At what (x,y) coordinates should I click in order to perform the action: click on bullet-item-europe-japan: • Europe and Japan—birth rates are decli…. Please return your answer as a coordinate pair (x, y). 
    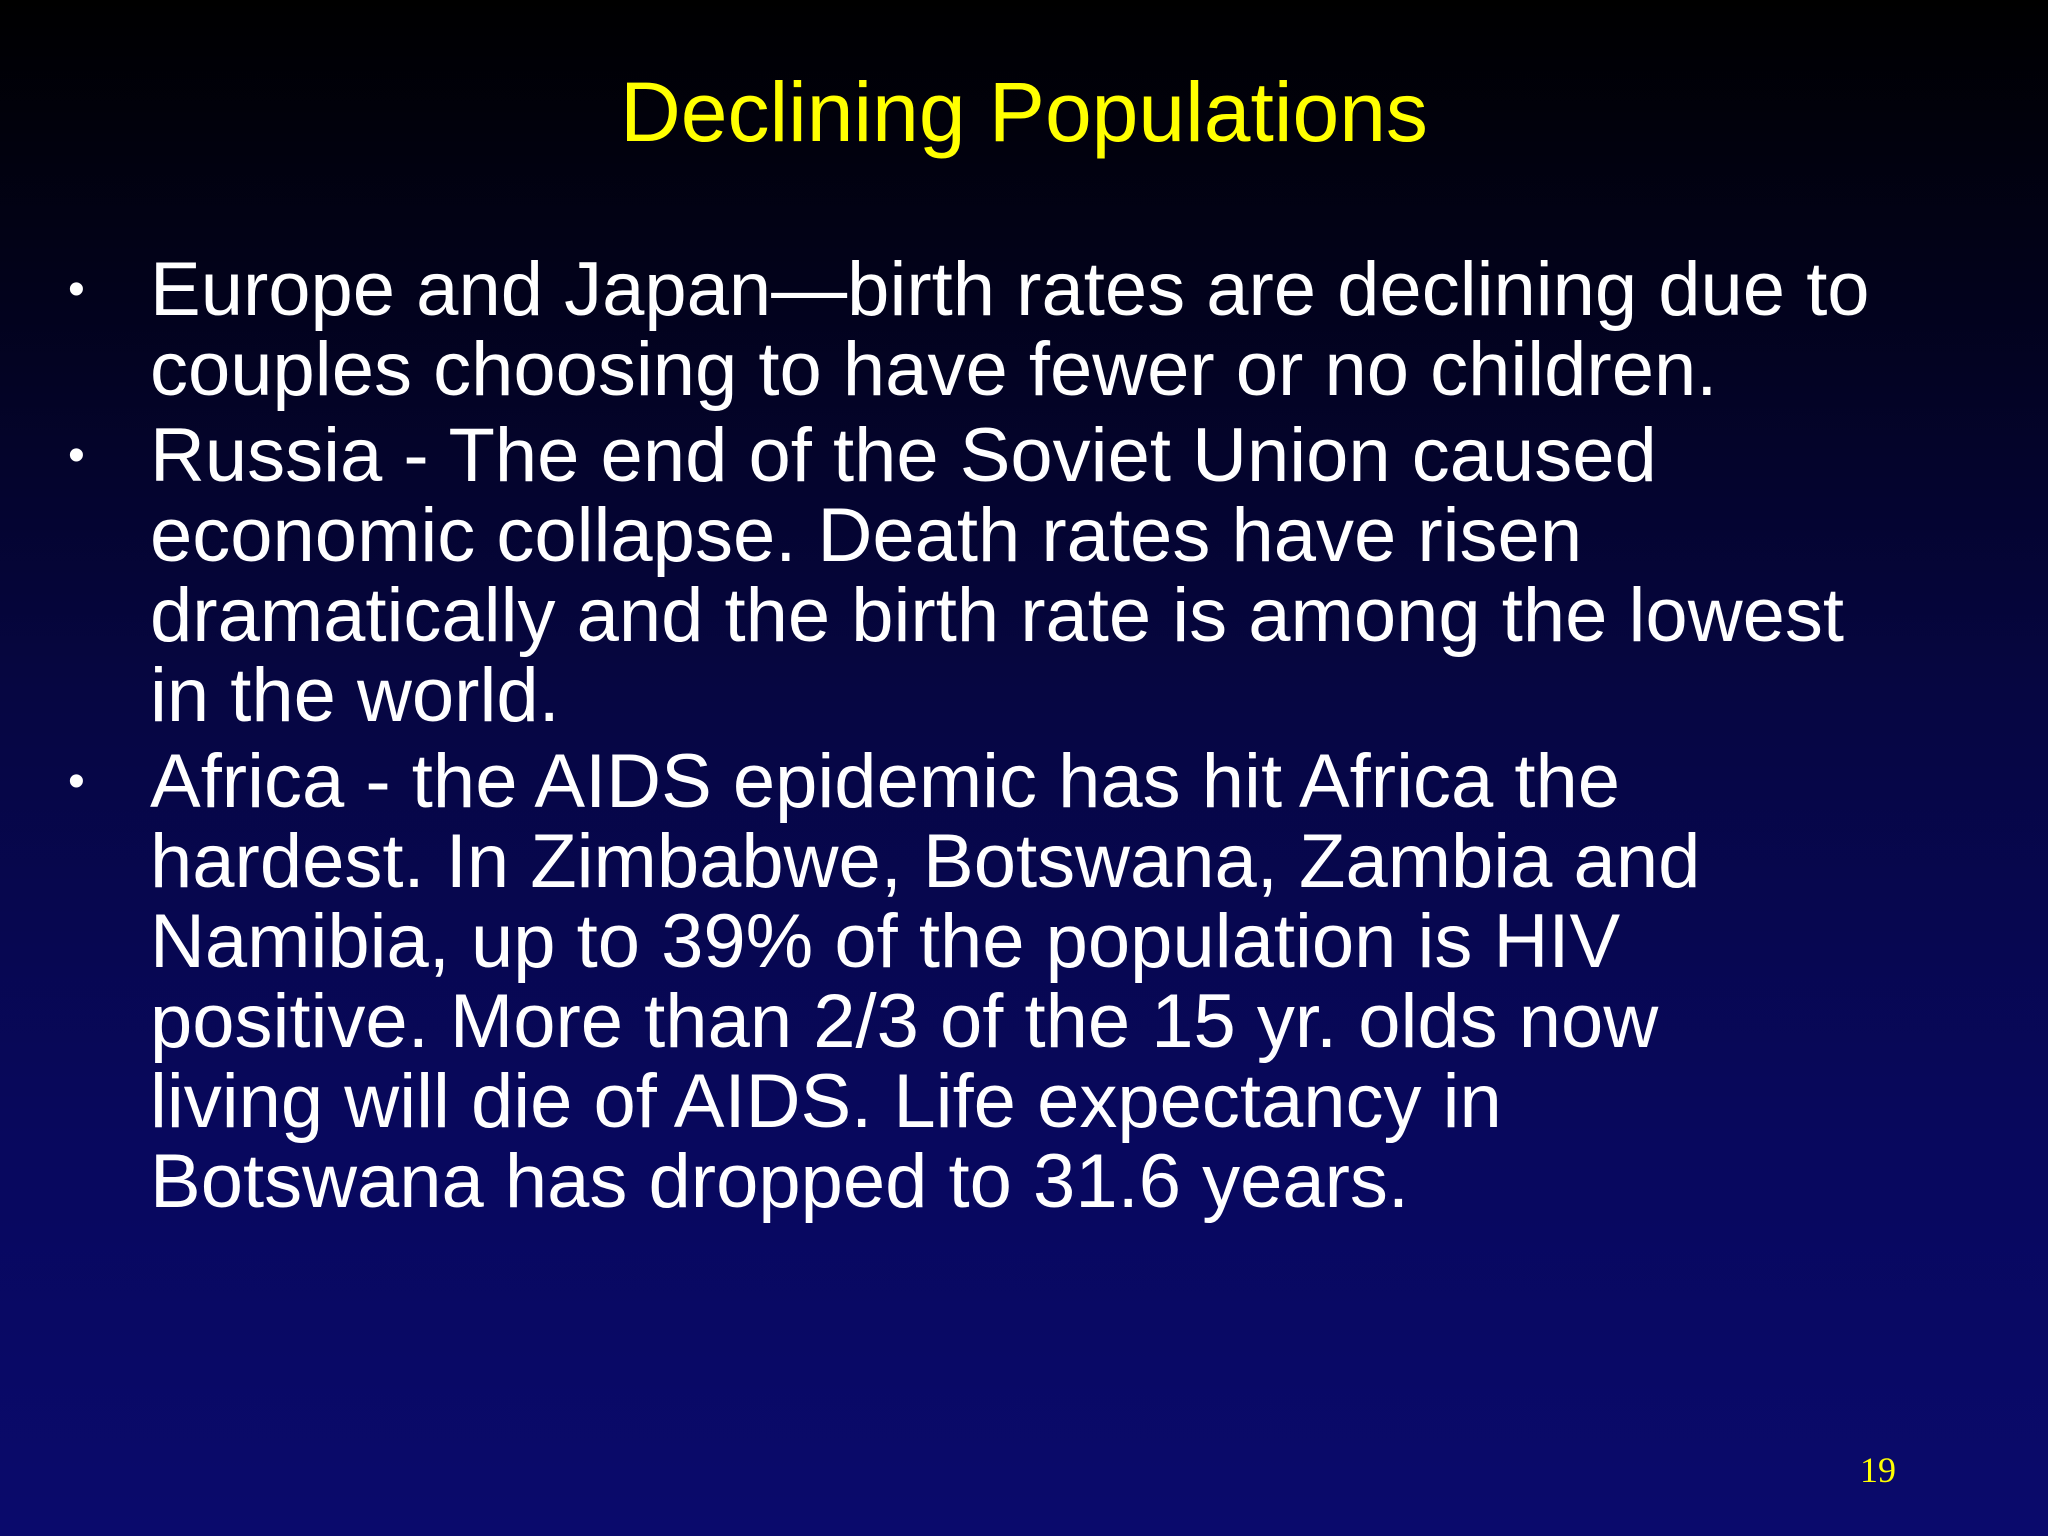
    Looking at the image, I should click on (1024, 330).